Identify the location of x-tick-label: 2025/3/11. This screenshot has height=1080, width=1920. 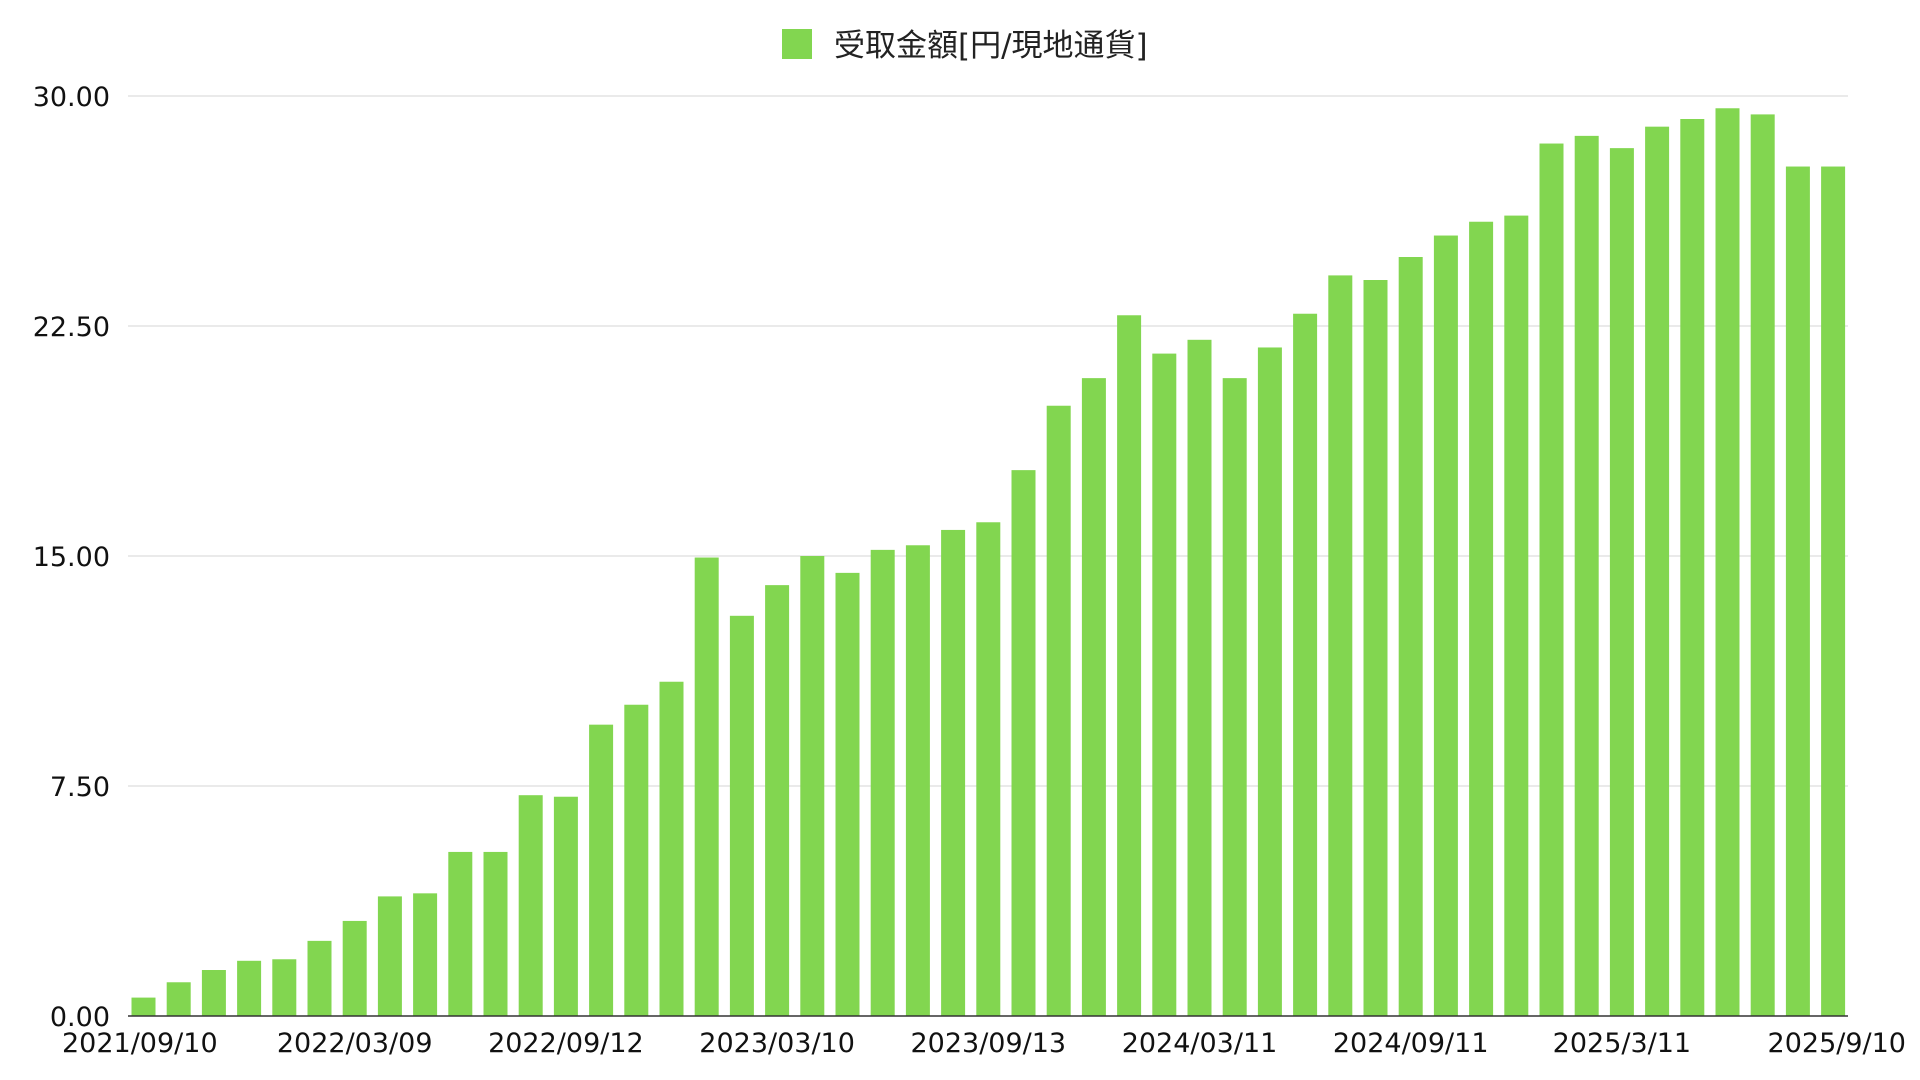
(1622, 1043).